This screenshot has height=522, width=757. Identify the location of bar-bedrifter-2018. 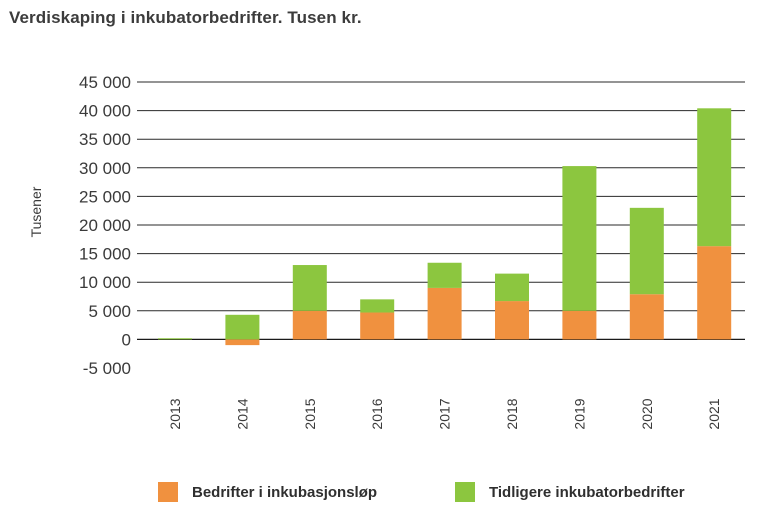
(512, 320).